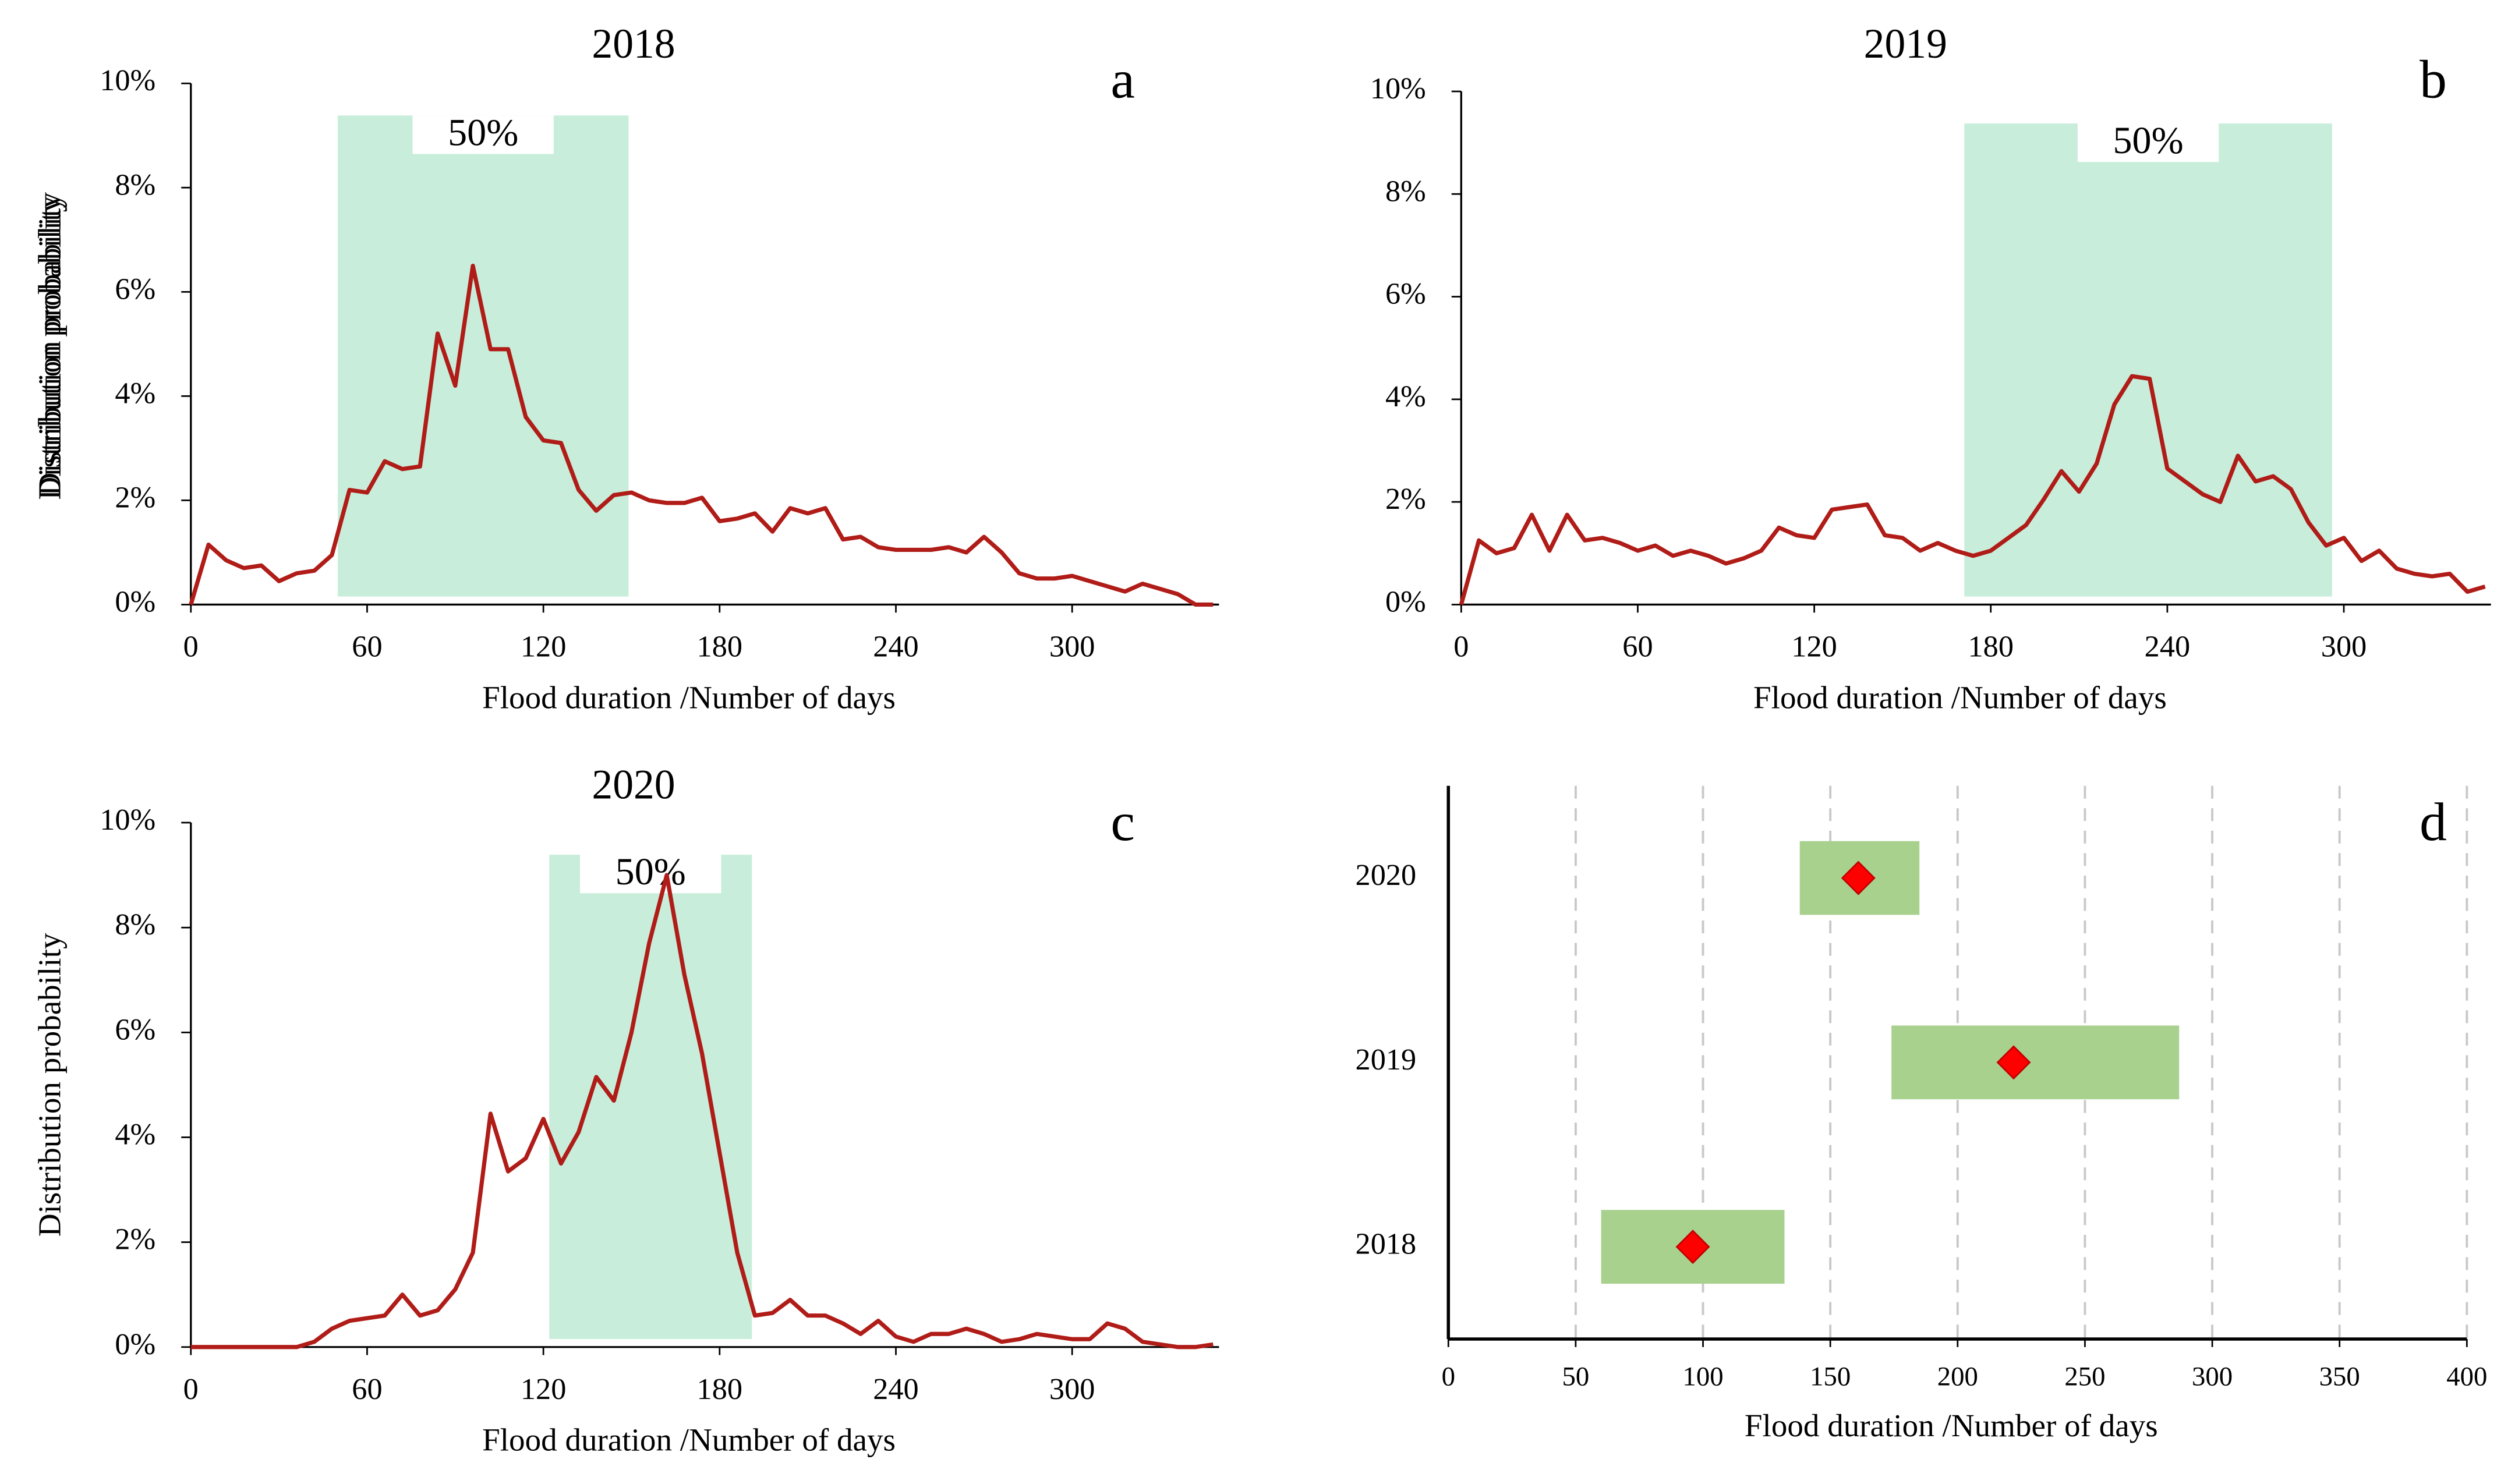  Describe the element at coordinates (2084, 1377) in the screenshot. I see `x-tick-label: 250` at that location.